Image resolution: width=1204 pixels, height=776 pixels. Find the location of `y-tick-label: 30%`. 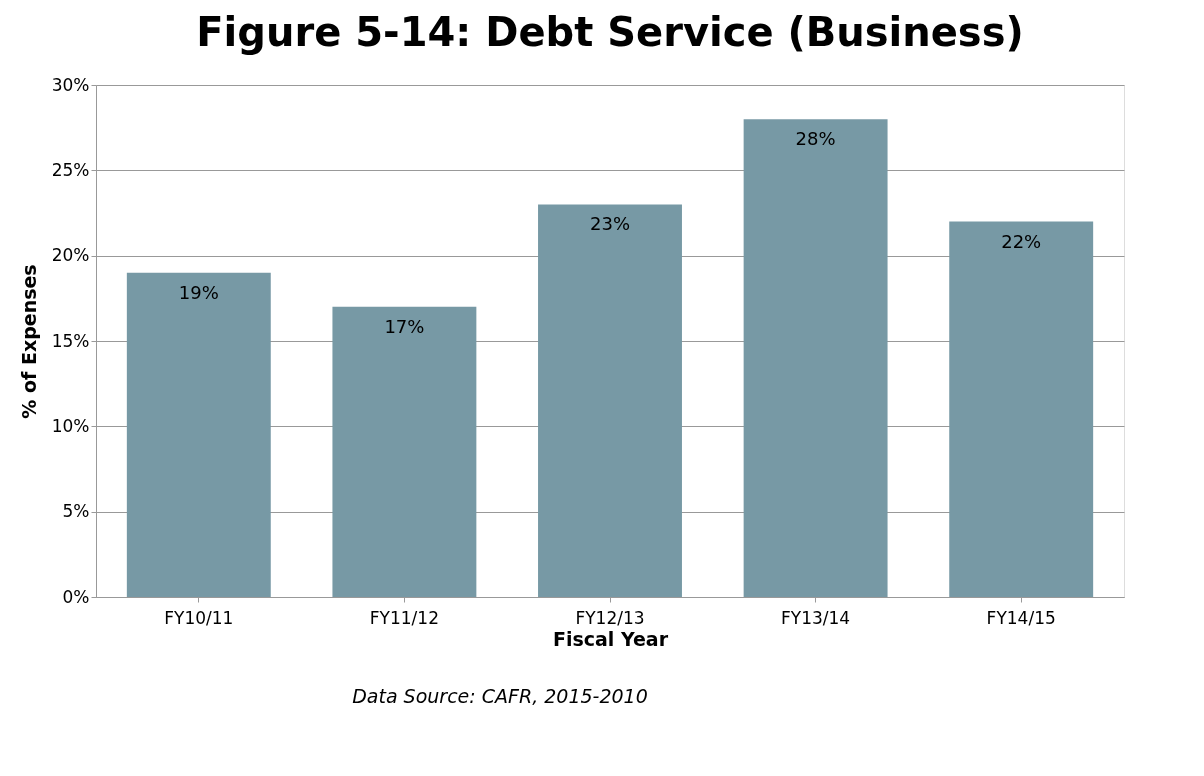

y-tick-label: 30% is located at coordinates (70, 84).